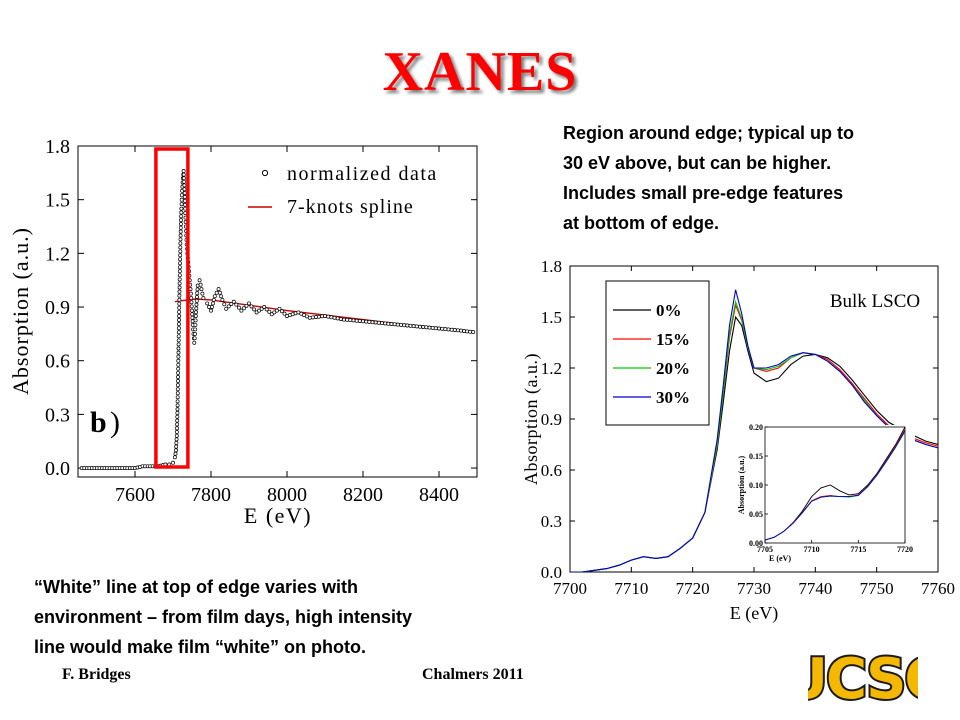 The width and height of the screenshot is (960, 720). What do you see at coordinates (265, 173) in the screenshot?
I see `legend-marker-data` at bounding box center [265, 173].